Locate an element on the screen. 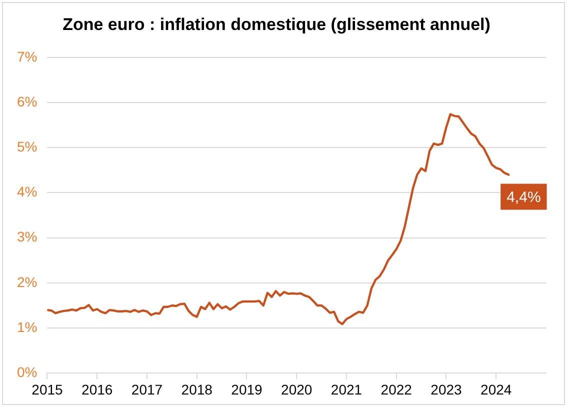  x-tick-label: 2022 is located at coordinates (396, 389).